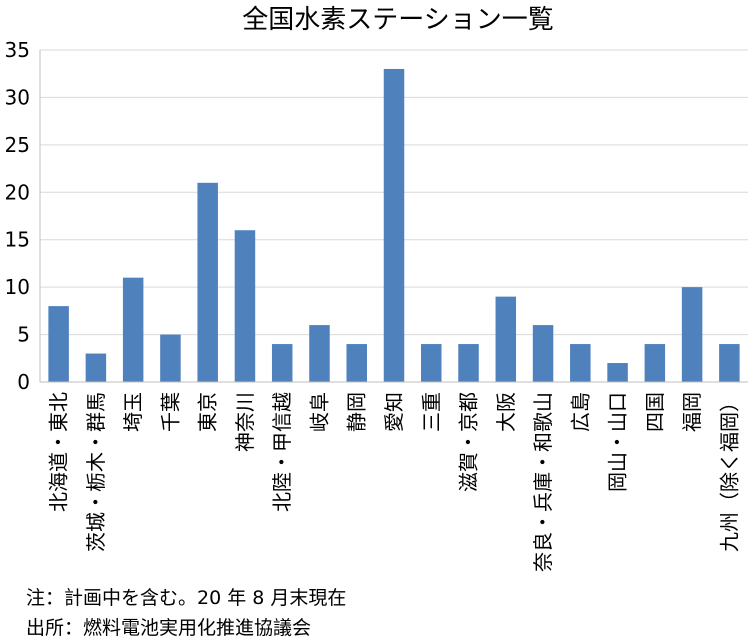 Image resolution: width=750 pixels, height=644 pixels. I want to click on x-category-label: 九州（除く福岡）, so click(729, 472).